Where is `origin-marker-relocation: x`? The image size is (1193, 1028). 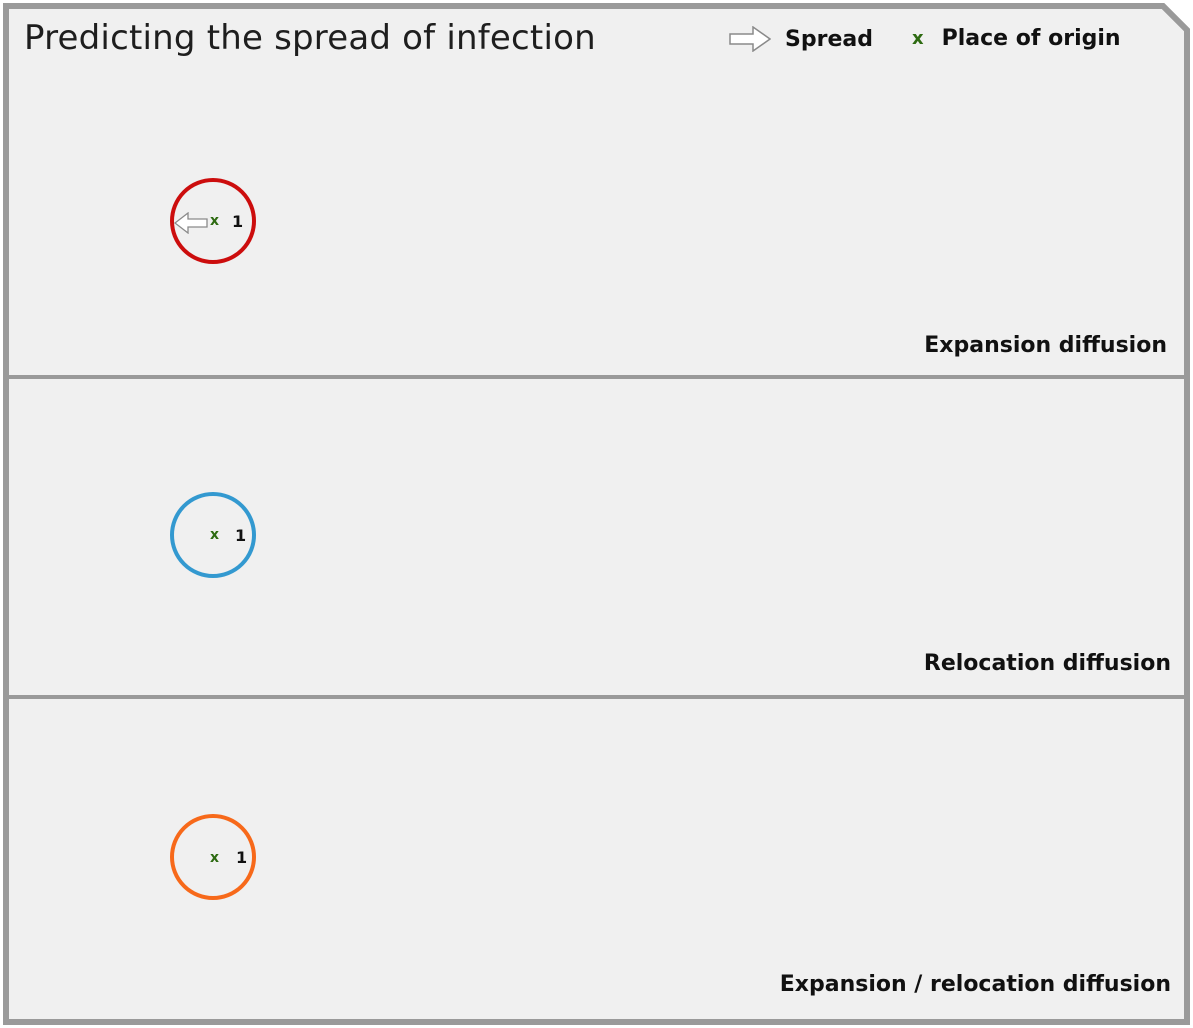 origin-marker-relocation: x is located at coordinates (215, 535).